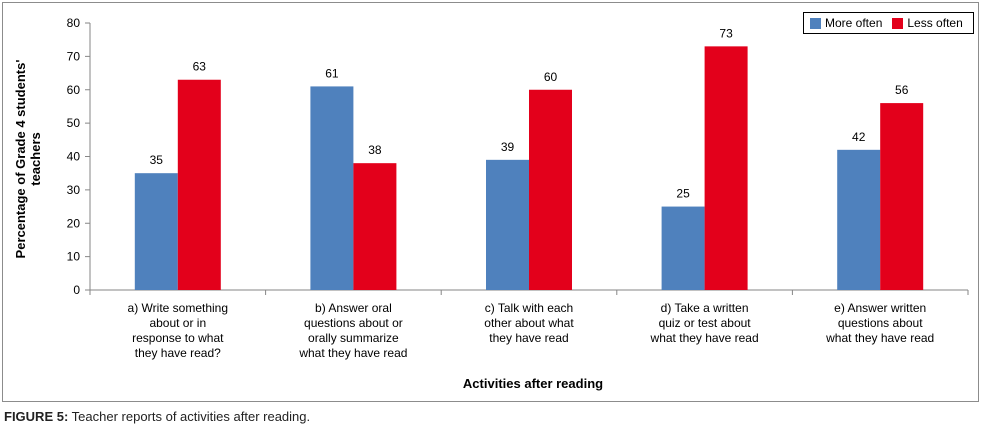 The height and width of the screenshot is (443, 983). I want to click on y-tick-label: 60, so click(74, 90).